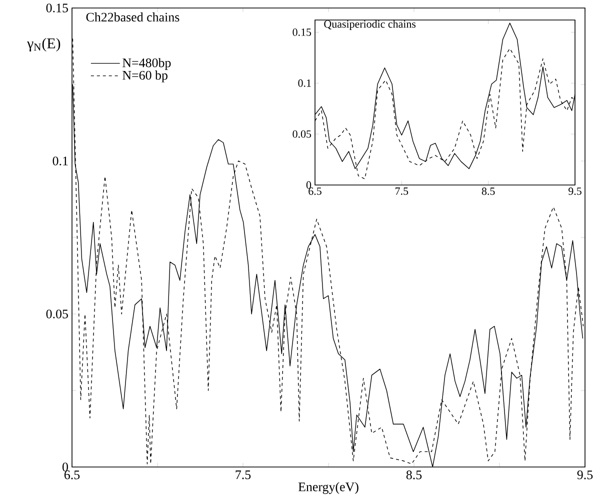 This screenshot has width=593, height=495. Describe the element at coordinates (145, 76) in the screenshot. I see `legend-label: N=60 bp` at that location.